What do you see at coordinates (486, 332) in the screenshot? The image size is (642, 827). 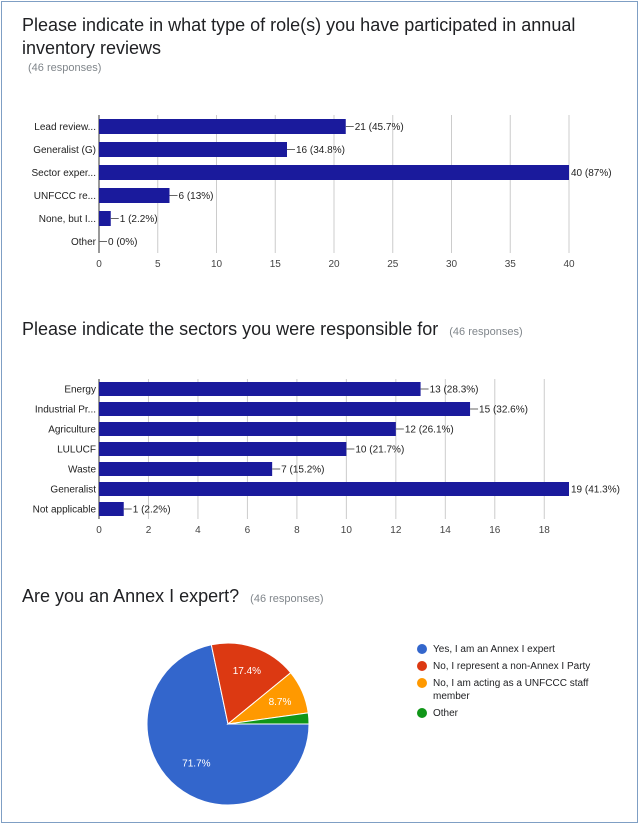 I see `question-2-responses: (46 responses)` at bounding box center [486, 332].